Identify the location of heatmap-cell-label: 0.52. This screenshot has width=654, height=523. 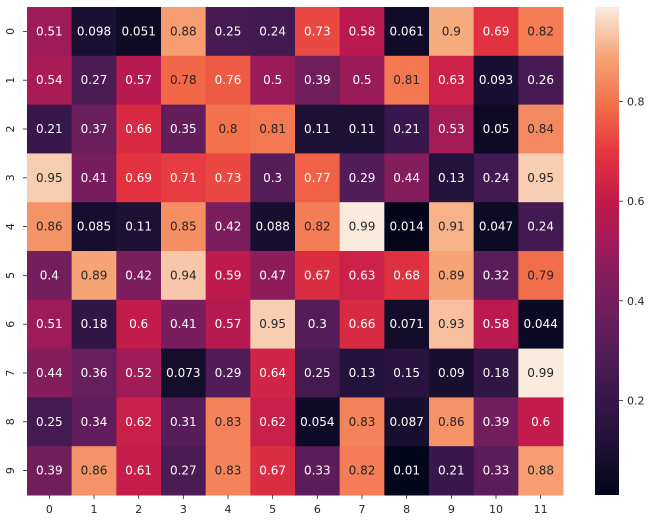
(138, 373).